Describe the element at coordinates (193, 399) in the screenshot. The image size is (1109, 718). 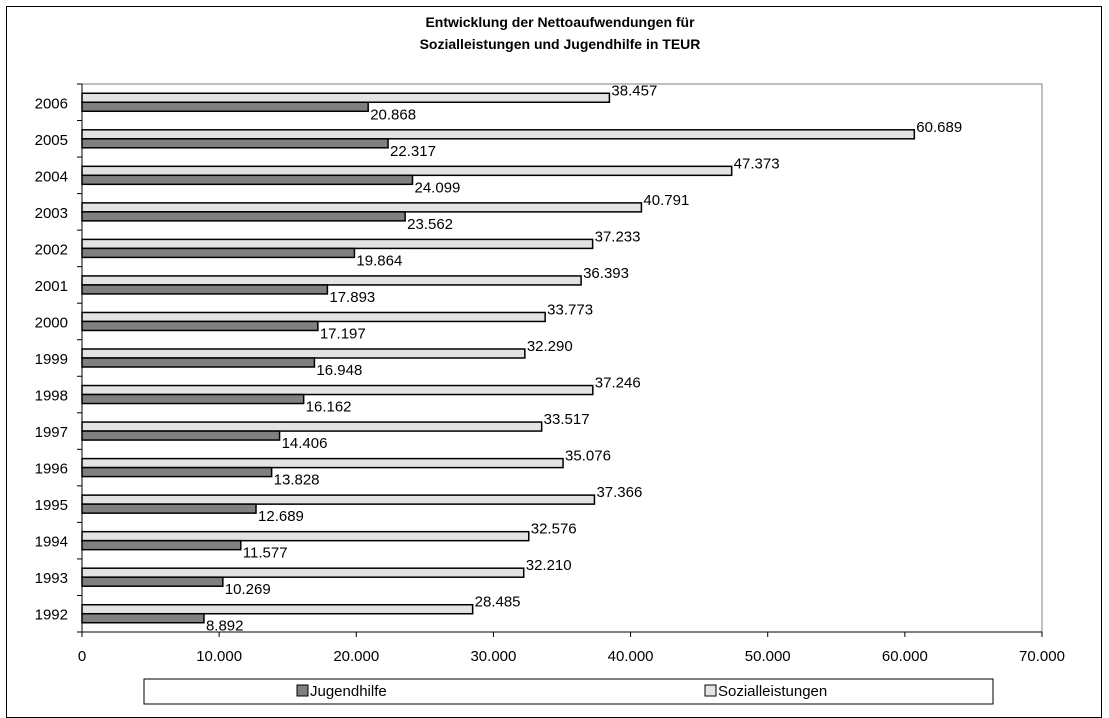
I see `bar-jugendhilfe-1998` at that location.